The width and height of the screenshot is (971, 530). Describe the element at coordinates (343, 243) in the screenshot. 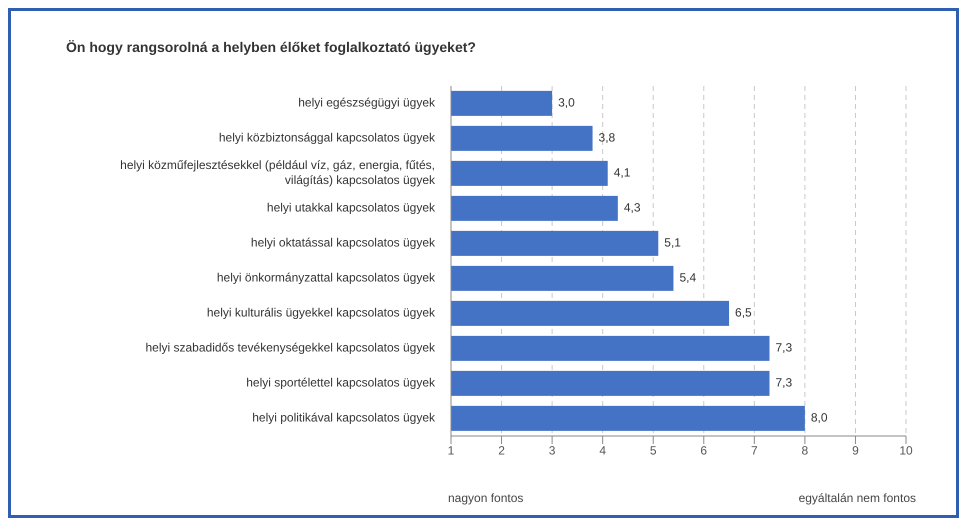

I see `y-tick-label: helyi oktatással kapcsolatos ügyek` at that location.